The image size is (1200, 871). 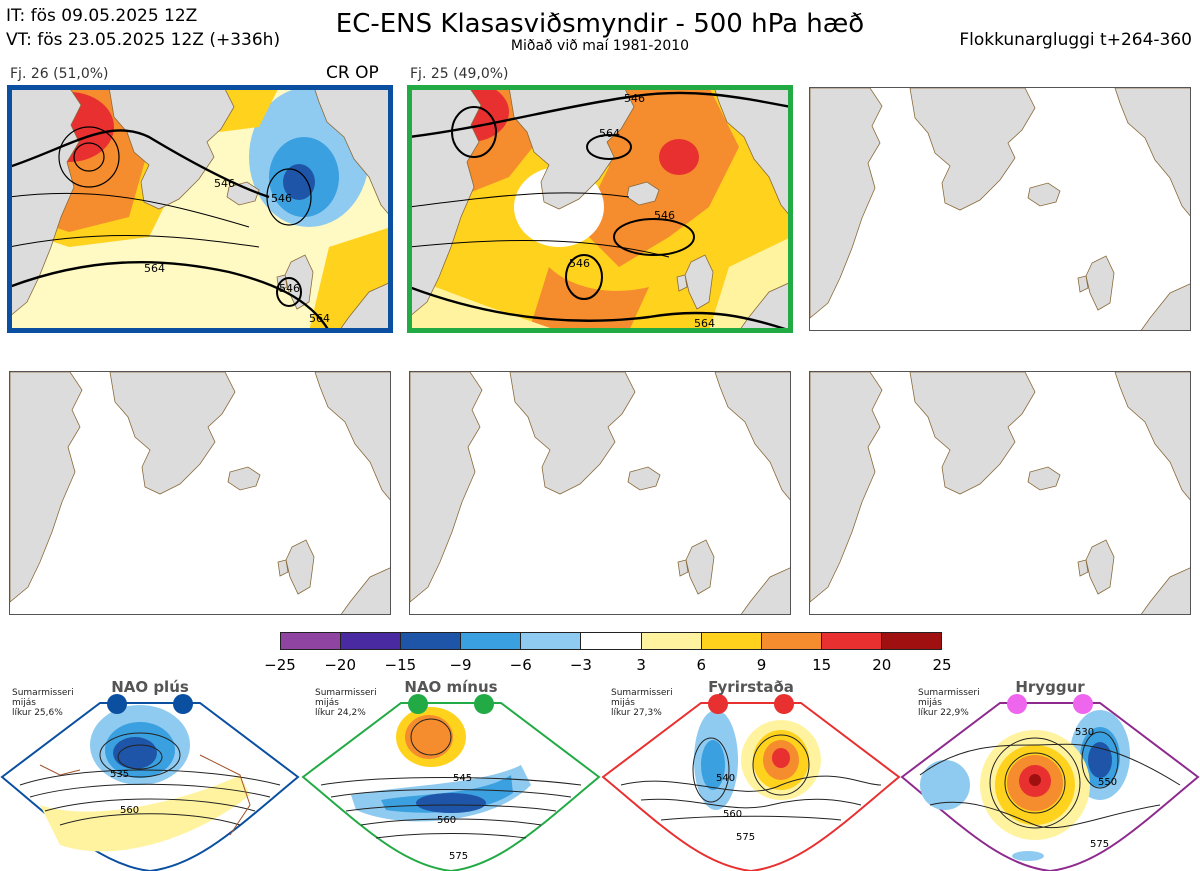 What do you see at coordinates (462, 778) in the screenshot?
I see `regime-contour-label: 545` at bounding box center [462, 778].